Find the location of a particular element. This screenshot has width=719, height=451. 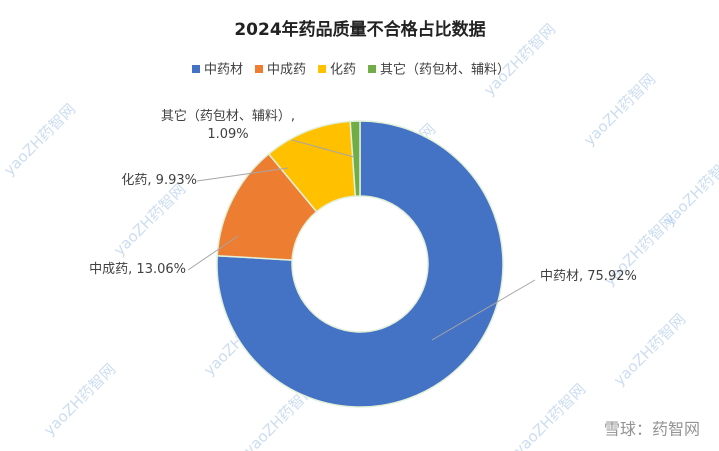

legend-label: 中成药 is located at coordinates (286, 70).